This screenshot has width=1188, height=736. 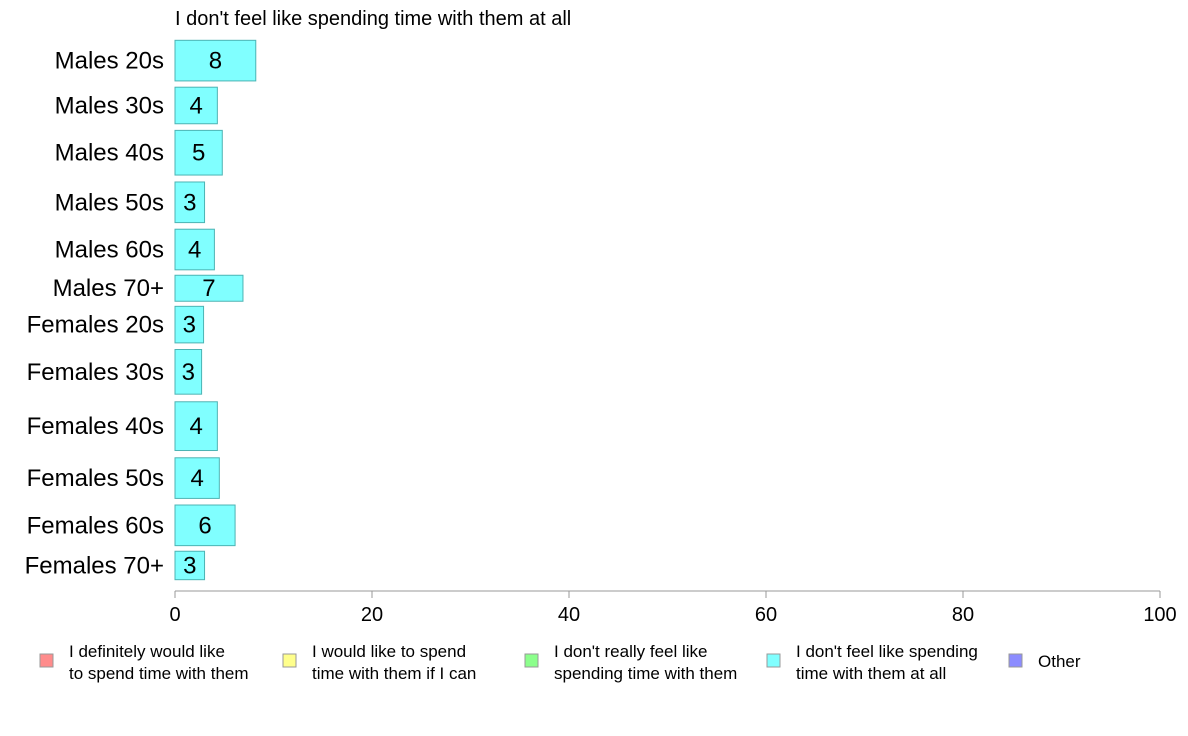 I want to click on x-tick-label: 0, so click(x=174, y=615).